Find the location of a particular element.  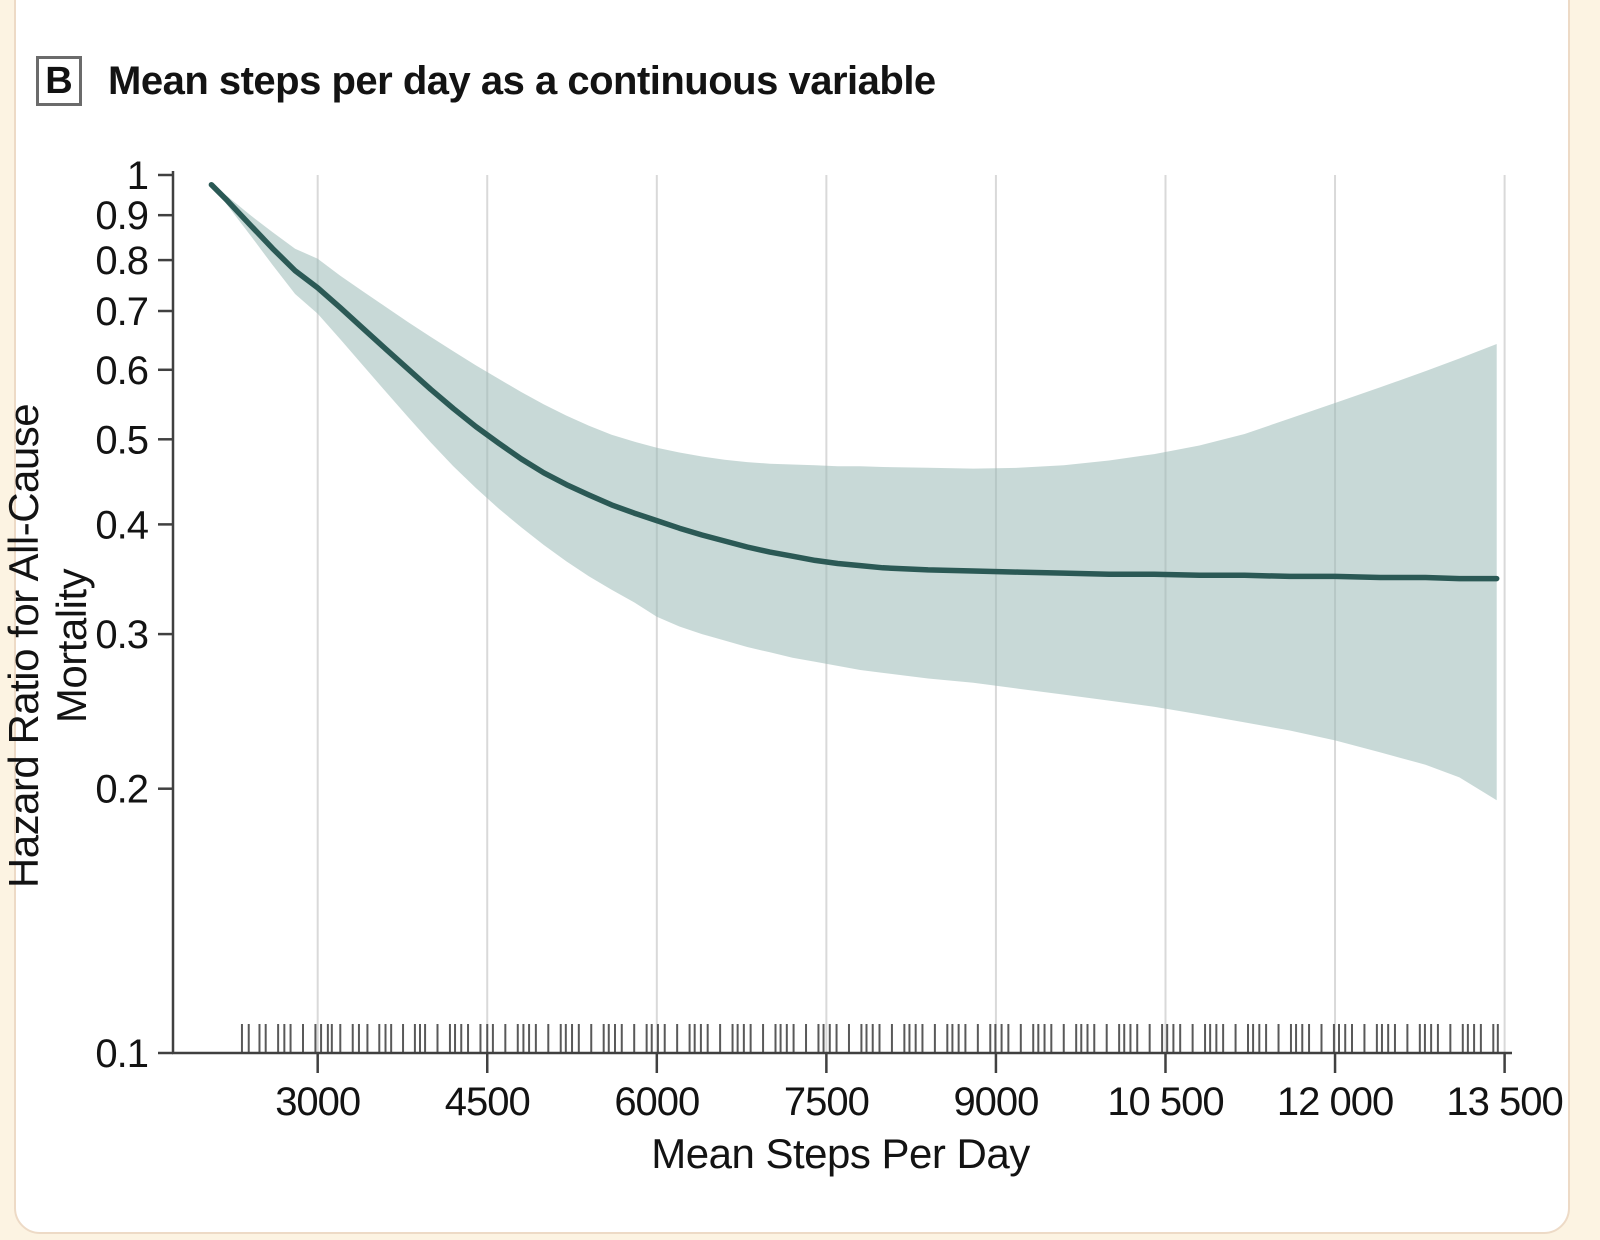

y-axis-title: Hazard Ratio for All-Cause Mortality is located at coordinates (47, 646).